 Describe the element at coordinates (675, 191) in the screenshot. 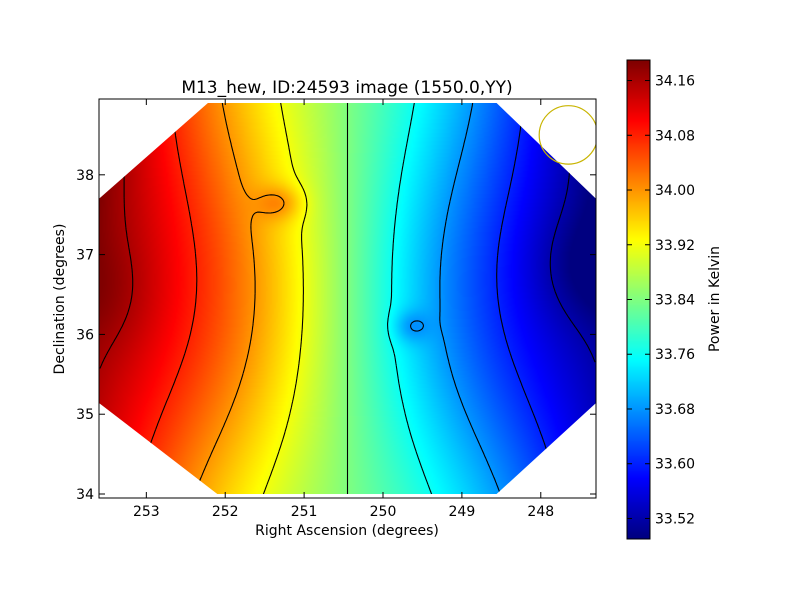

I see `colorbar-tick-label: 34.00` at that location.